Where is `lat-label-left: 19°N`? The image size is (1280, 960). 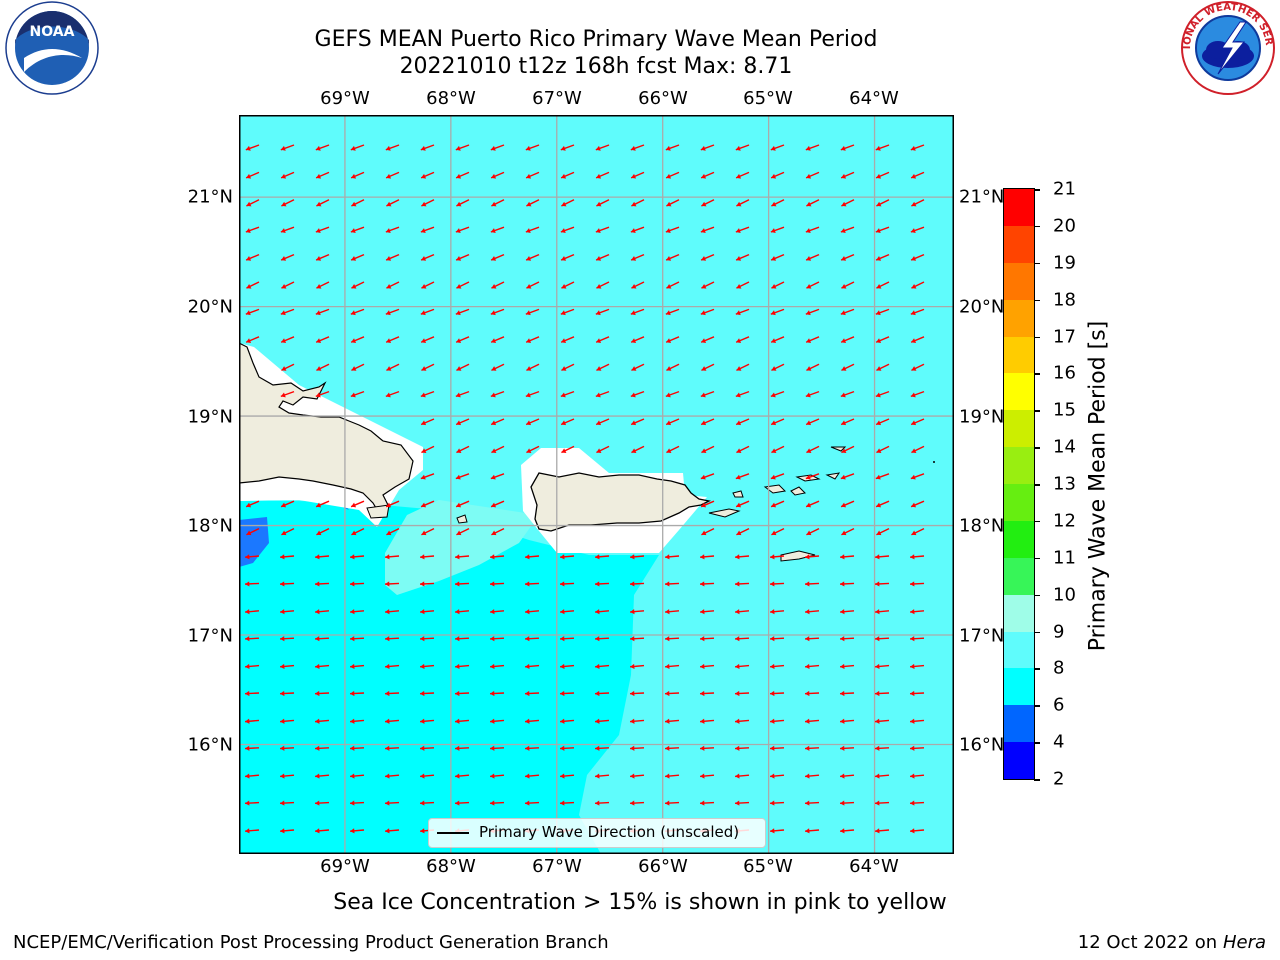
lat-label-left: 19°N is located at coordinates (210, 417).